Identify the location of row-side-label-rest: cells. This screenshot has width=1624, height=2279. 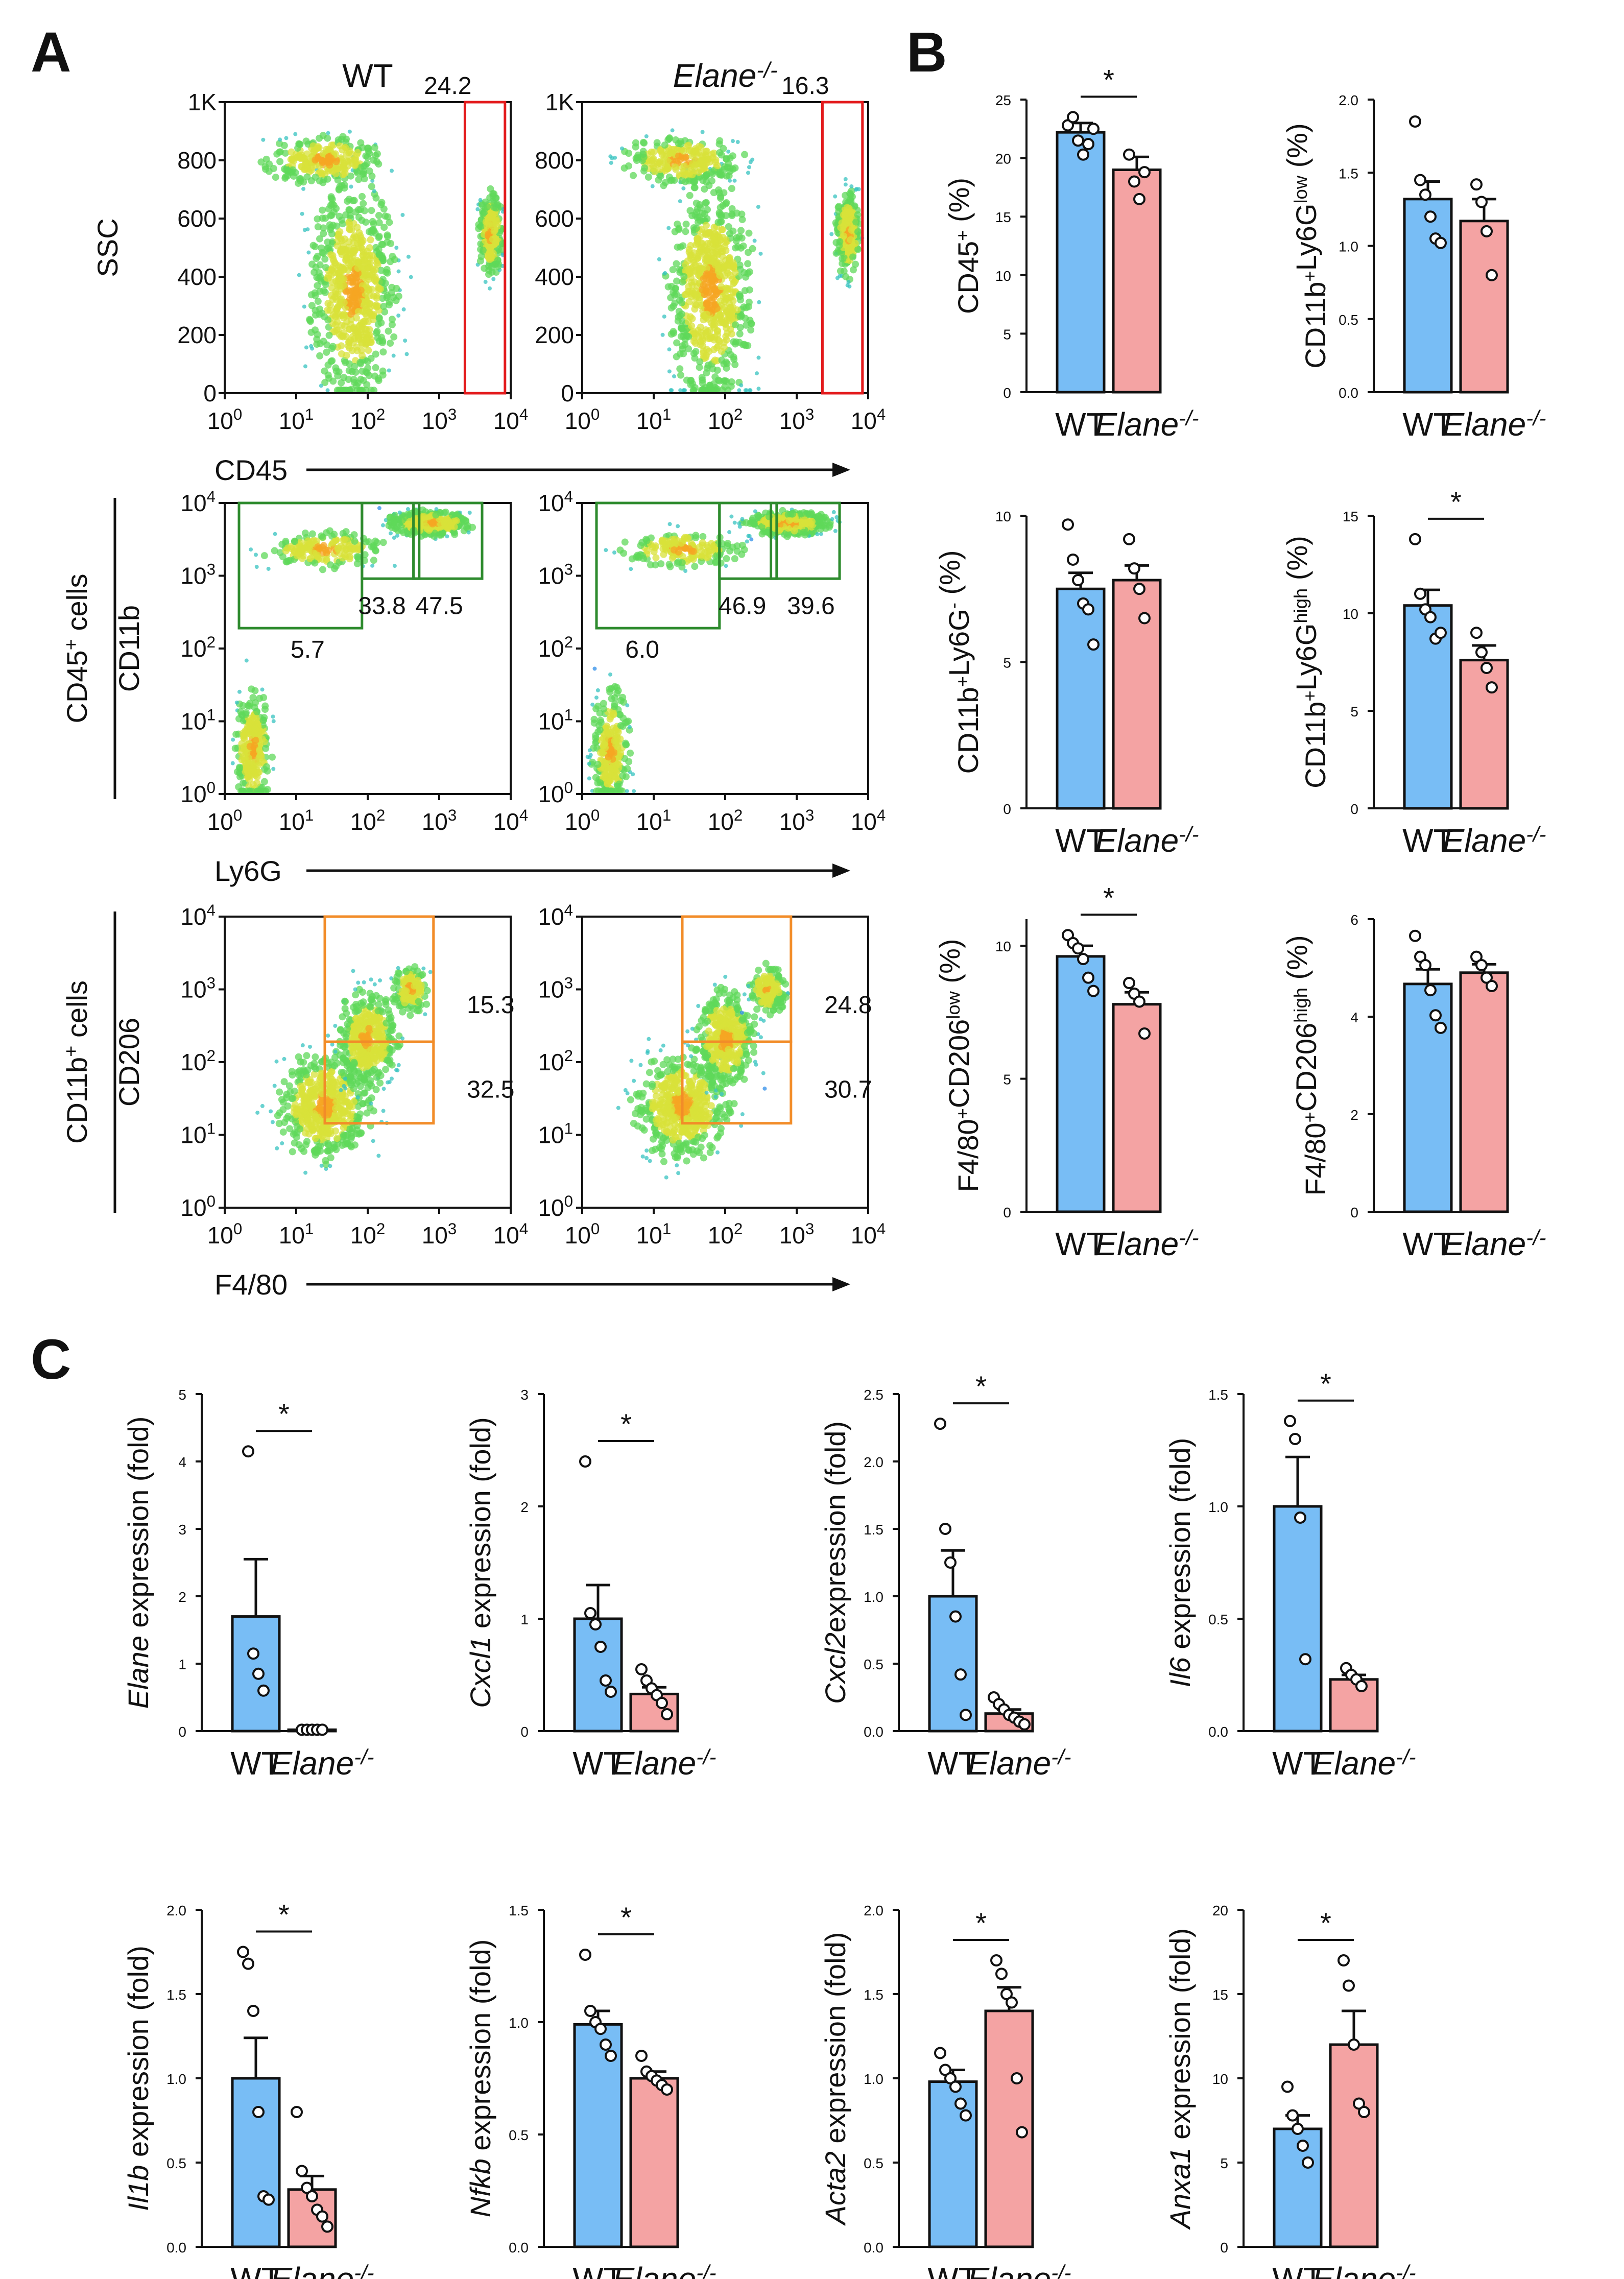
(77, 1013).